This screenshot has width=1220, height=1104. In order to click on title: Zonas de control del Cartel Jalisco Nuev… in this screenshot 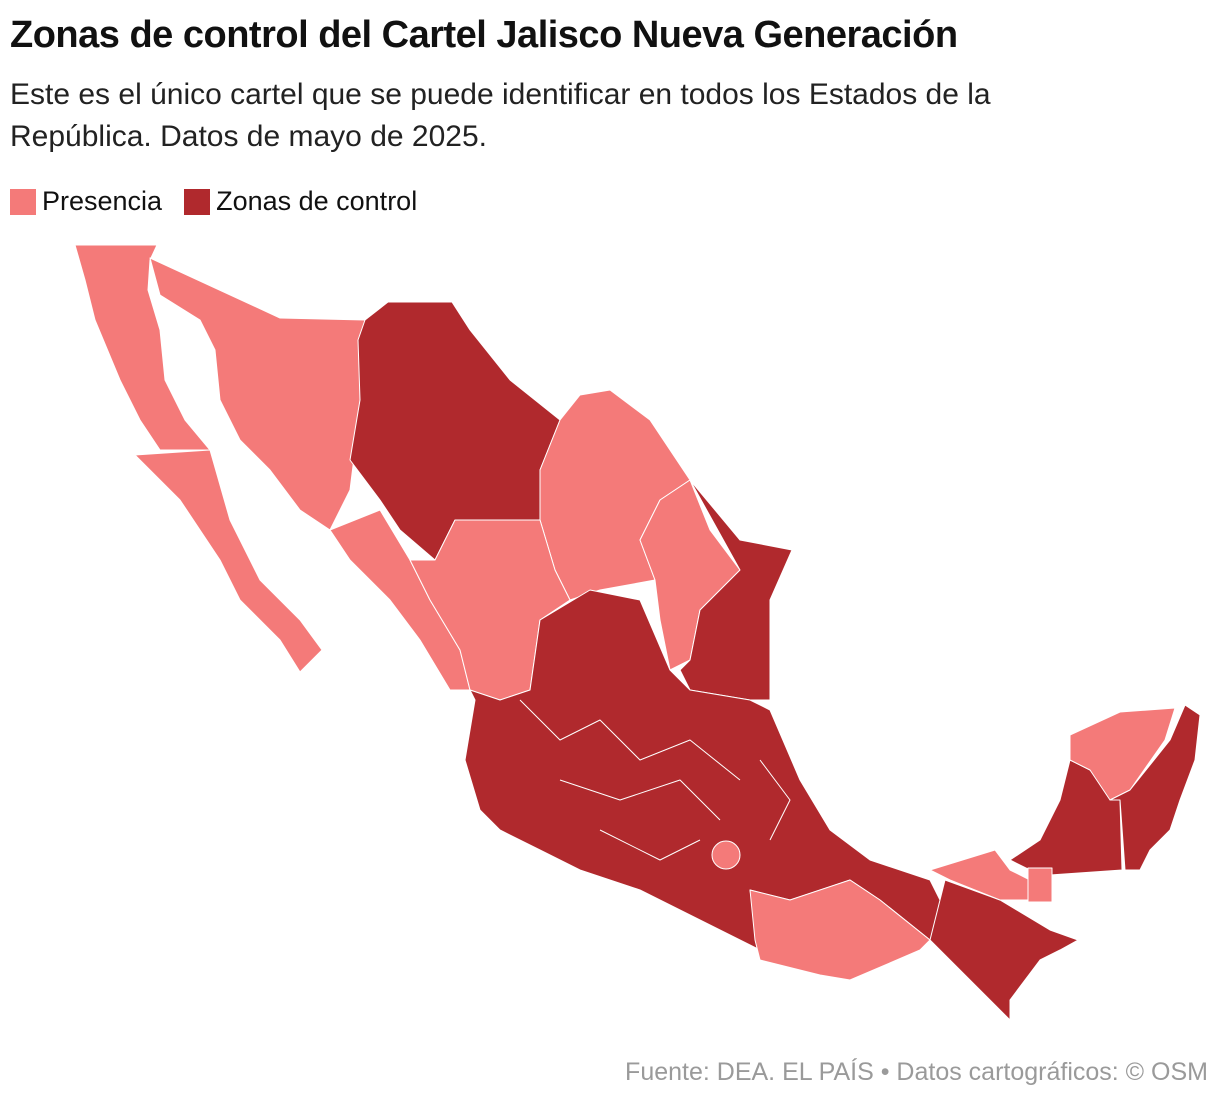, I will do `click(484, 35)`.